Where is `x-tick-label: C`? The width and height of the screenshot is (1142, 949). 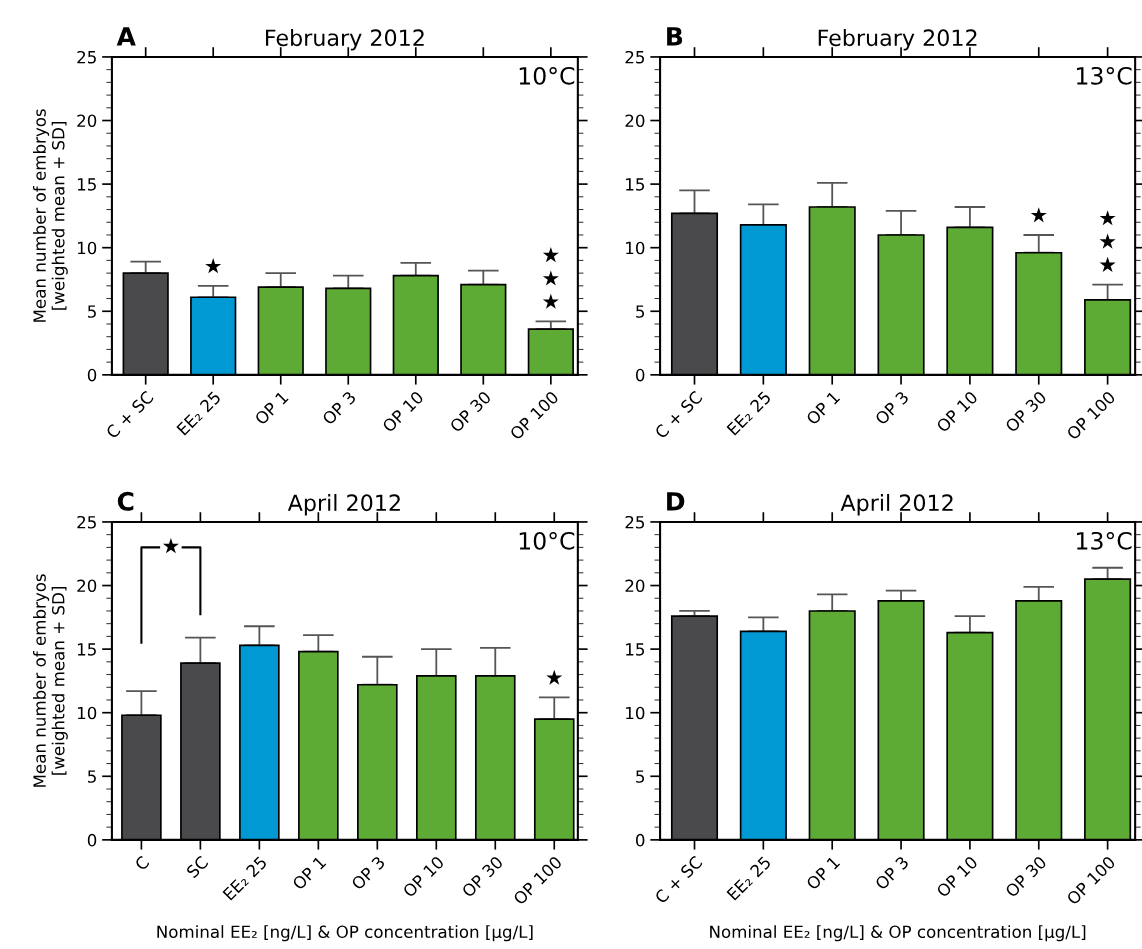 x-tick-label: C is located at coordinates (142, 863).